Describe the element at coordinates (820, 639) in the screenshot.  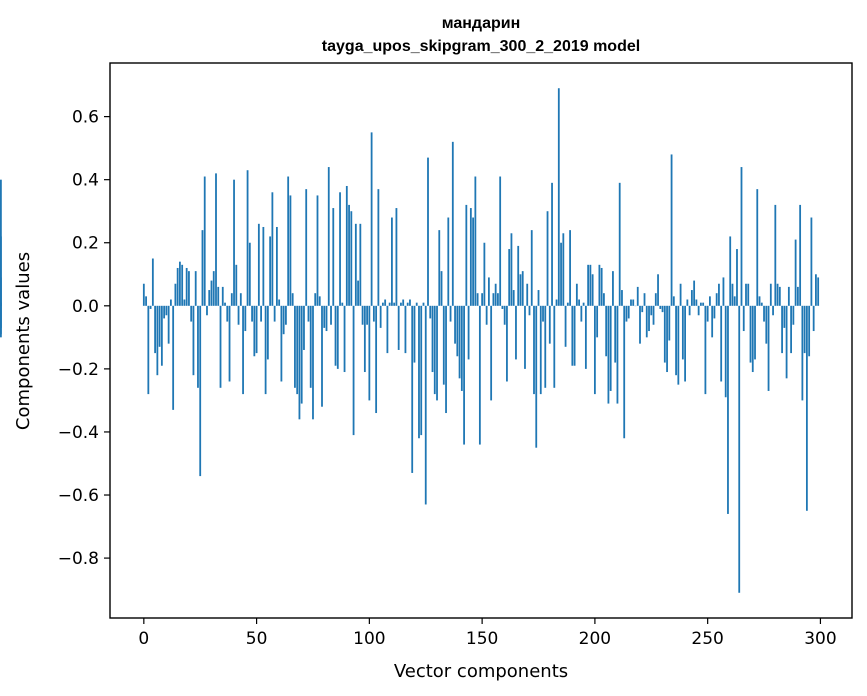
I see `x-tick-label: 300` at that location.